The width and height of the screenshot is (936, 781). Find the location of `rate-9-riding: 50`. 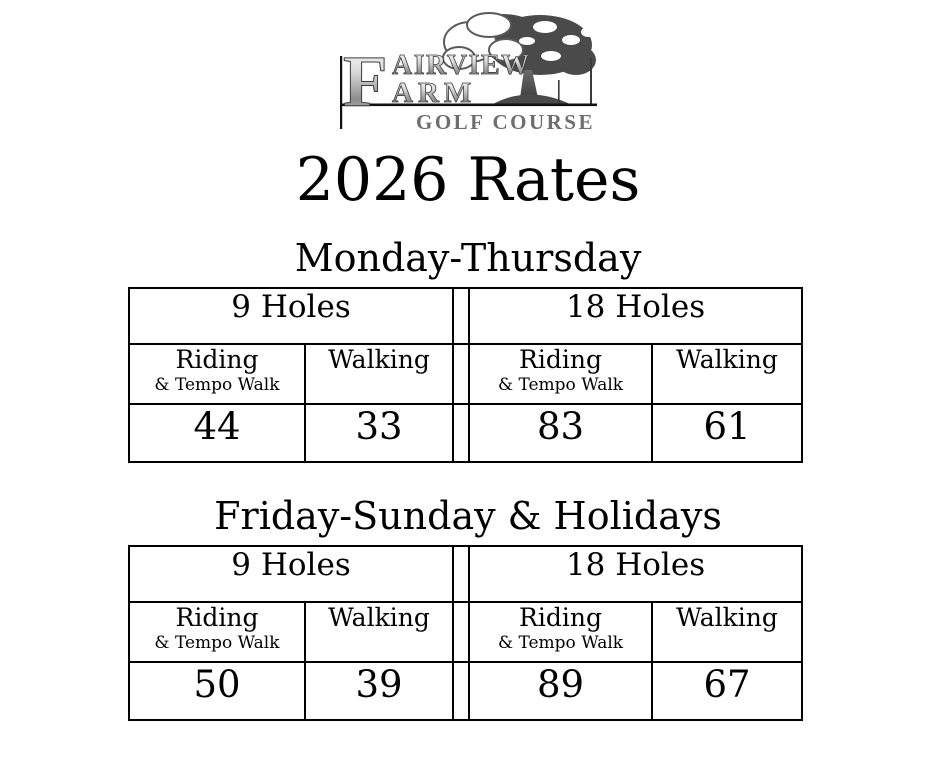

rate-9-riding: 50 is located at coordinates (217, 691).